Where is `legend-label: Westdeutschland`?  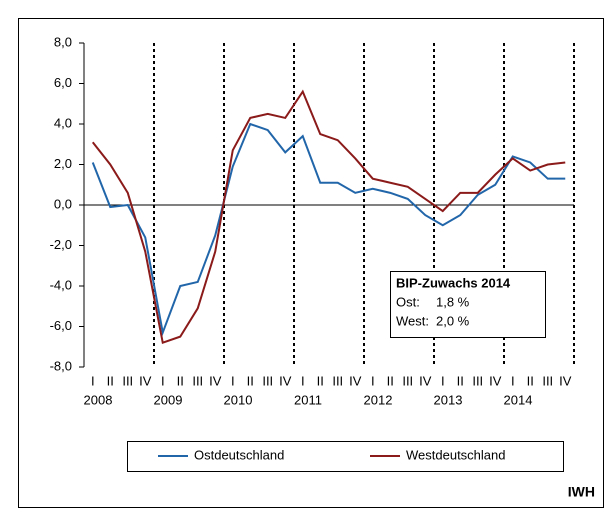 legend-label: Westdeutschland is located at coordinates (456, 454).